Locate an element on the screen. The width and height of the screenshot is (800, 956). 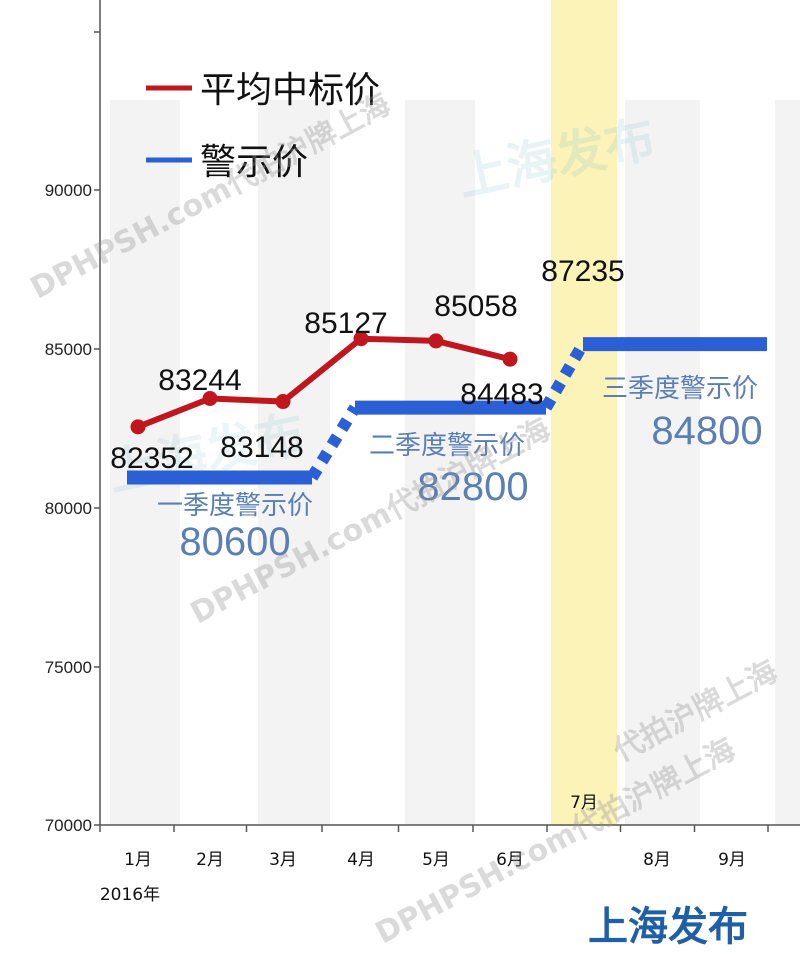
y-tick-label: 70000 is located at coordinates (68, 825).